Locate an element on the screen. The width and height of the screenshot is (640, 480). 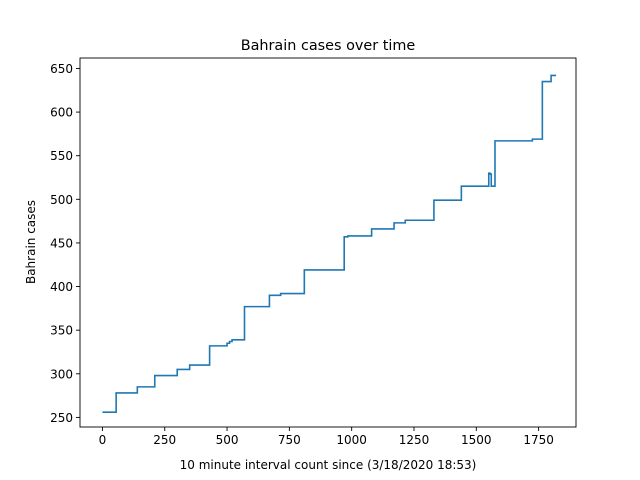
y-tick-label: 650 is located at coordinates (61, 69).